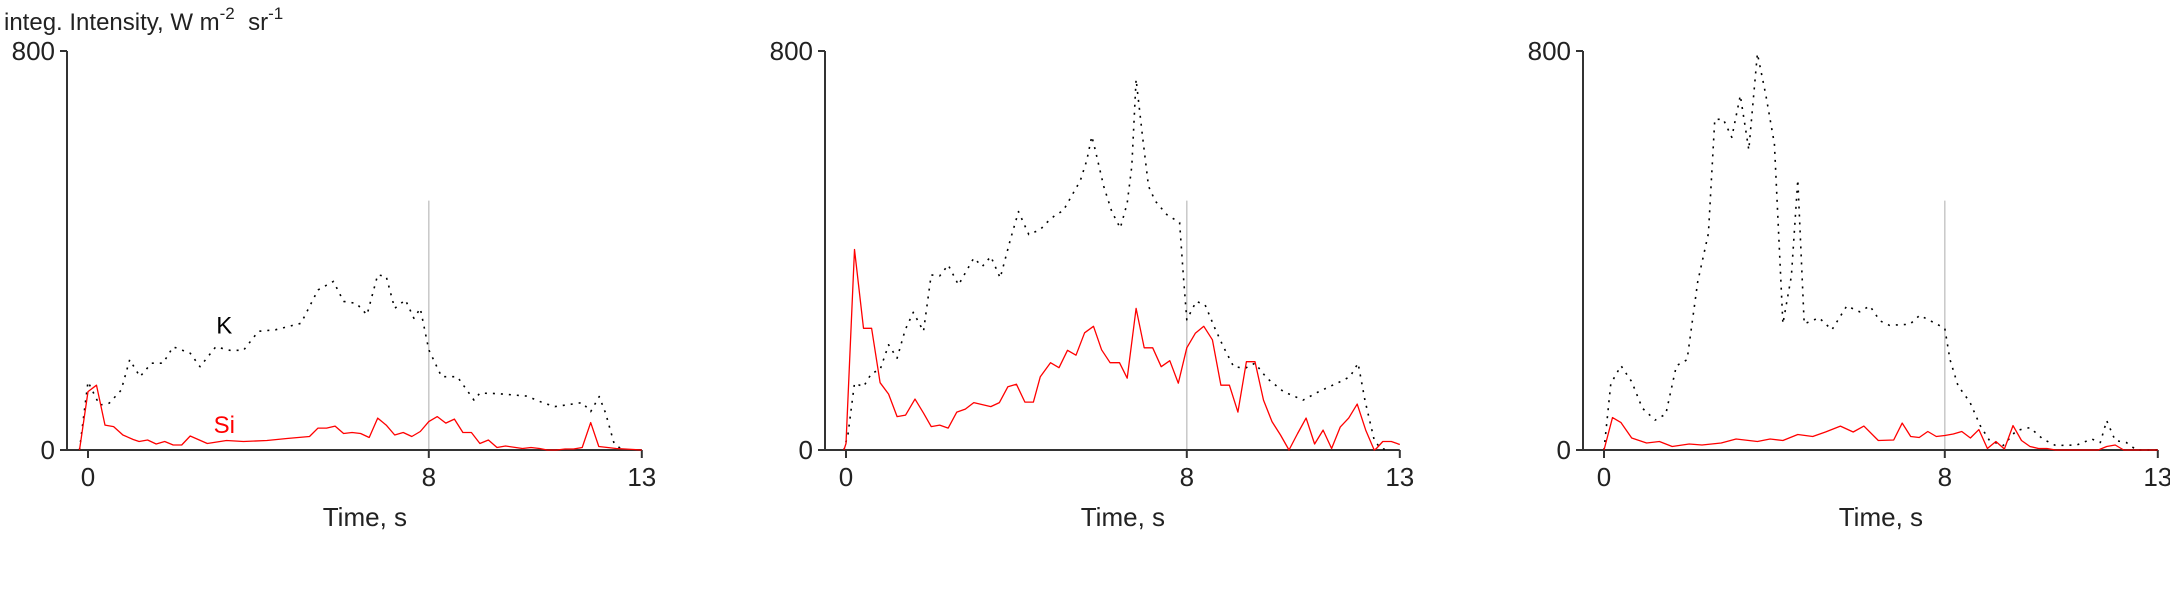 The width and height of the screenshot is (2170, 604). I want to click on series-label-si: Si, so click(224, 425).